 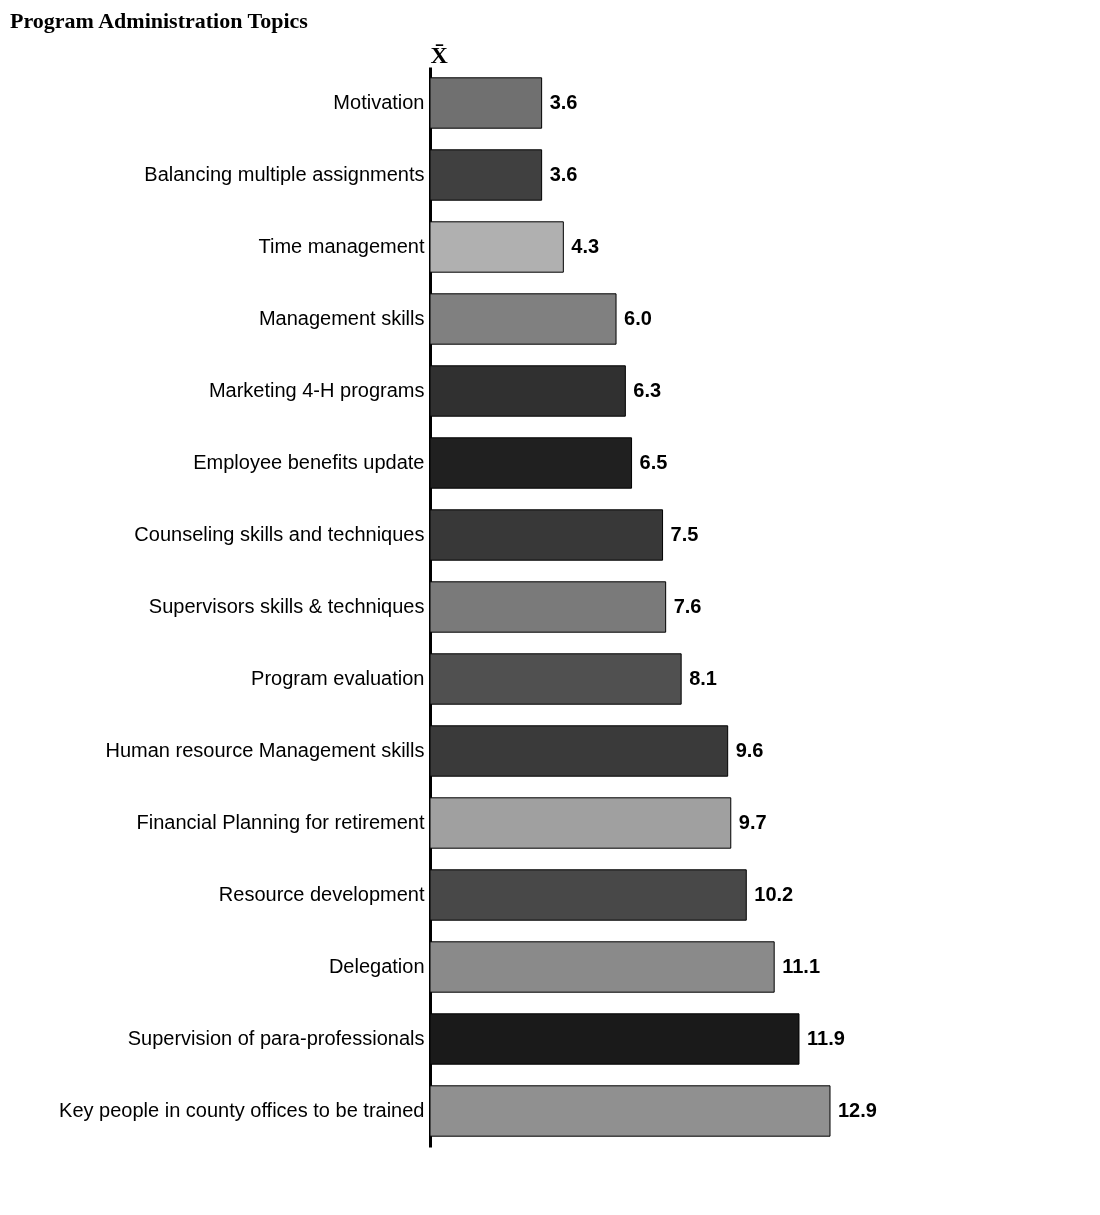 What do you see at coordinates (279, 534) in the screenshot?
I see `y-tick-label: Counseling skills and techniques` at bounding box center [279, 534].